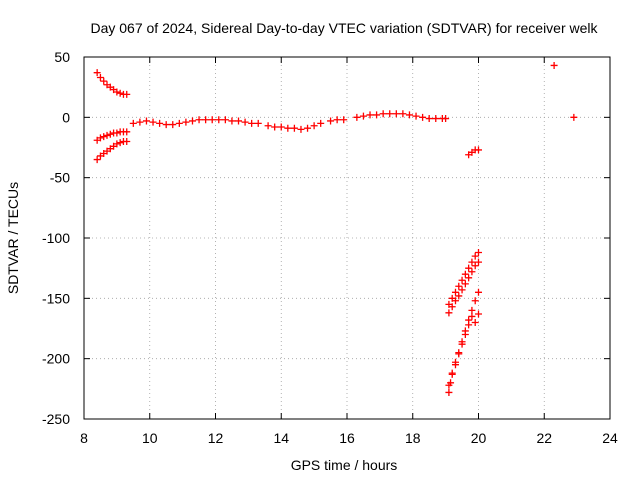  Describe the element at coordinates (216, 438) in the screenshot. I see `x-tick-label: 12` at that location.